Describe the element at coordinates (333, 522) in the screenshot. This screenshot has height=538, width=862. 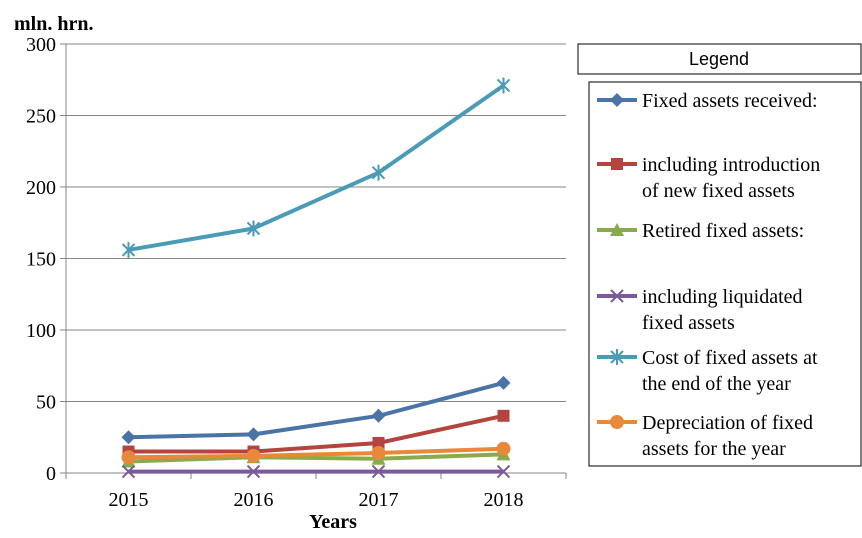
I see `x-axis-title: Years` at that location.